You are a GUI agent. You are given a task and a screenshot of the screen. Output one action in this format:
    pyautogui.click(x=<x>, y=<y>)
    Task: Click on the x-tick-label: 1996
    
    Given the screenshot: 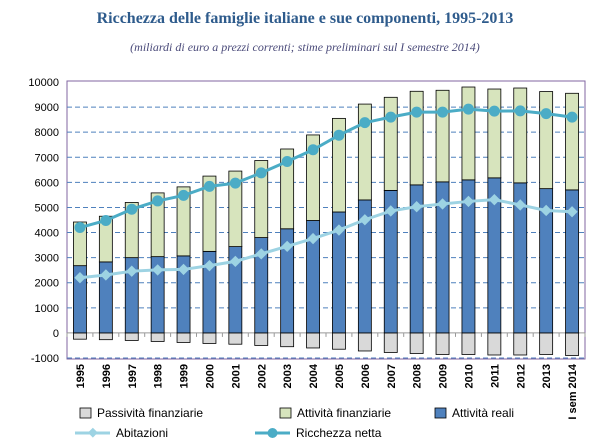 What is the action you would take?
    pyautogui.click(x=107, y=376)
    